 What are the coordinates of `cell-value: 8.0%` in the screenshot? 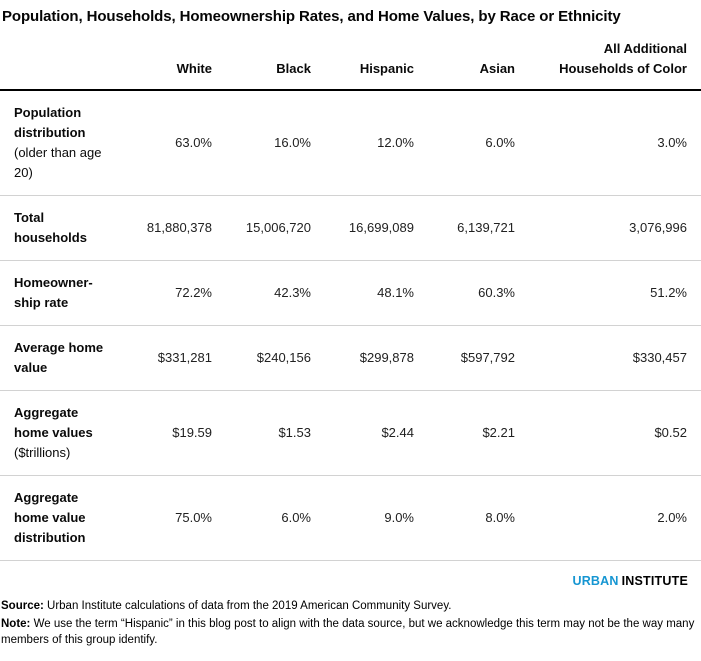 It's located at (464, 518).